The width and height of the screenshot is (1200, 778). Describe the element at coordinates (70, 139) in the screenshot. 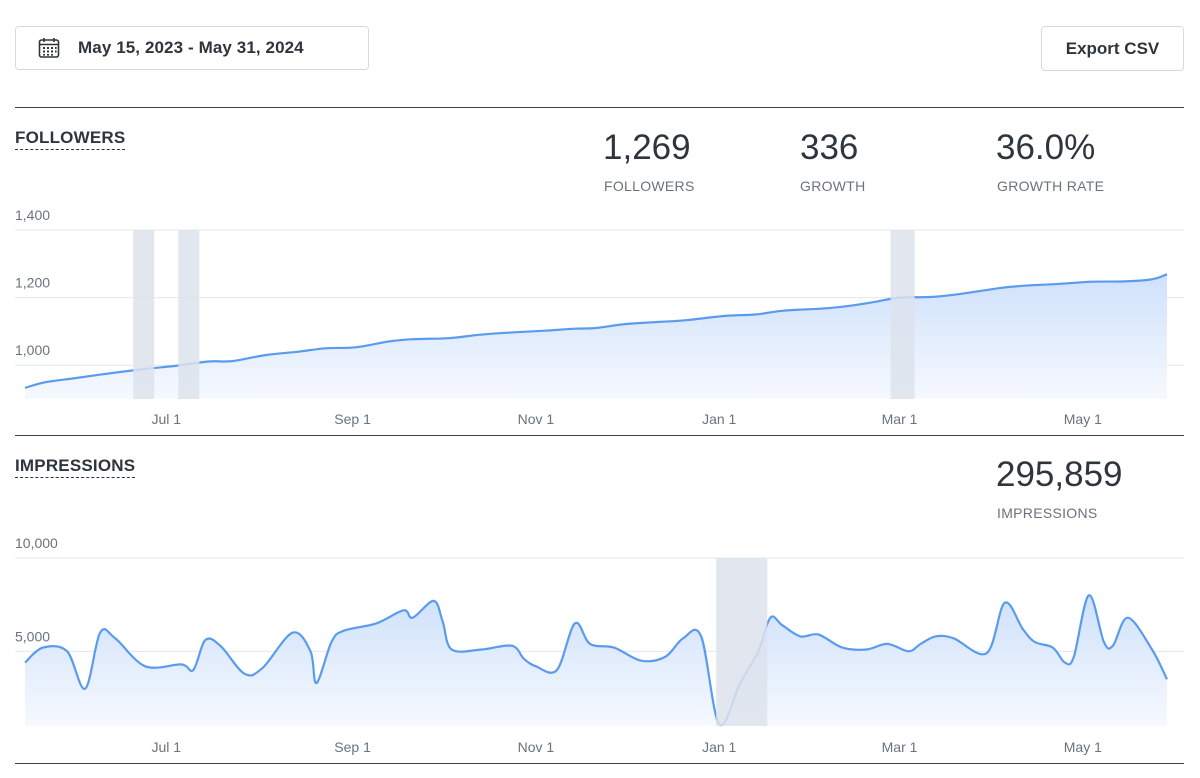

I see `followers-section-title: FOLLOWERS` at that location.